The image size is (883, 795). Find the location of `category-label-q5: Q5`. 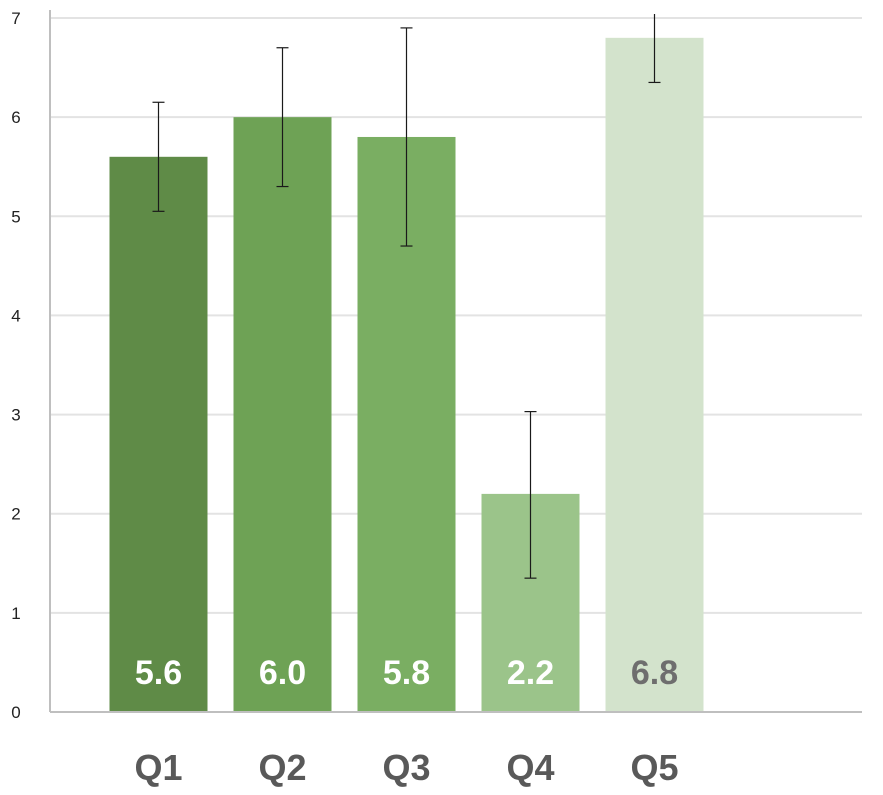

category-label-q5: Q5 is located at coordinates (654, 767).